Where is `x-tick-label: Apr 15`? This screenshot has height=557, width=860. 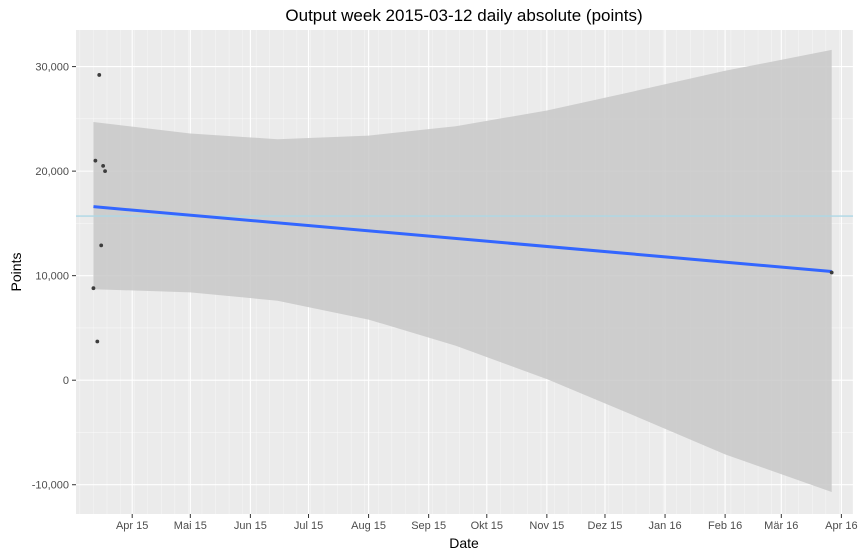 x-tick-label: Apr 15 is located at coordinates (132, 526).